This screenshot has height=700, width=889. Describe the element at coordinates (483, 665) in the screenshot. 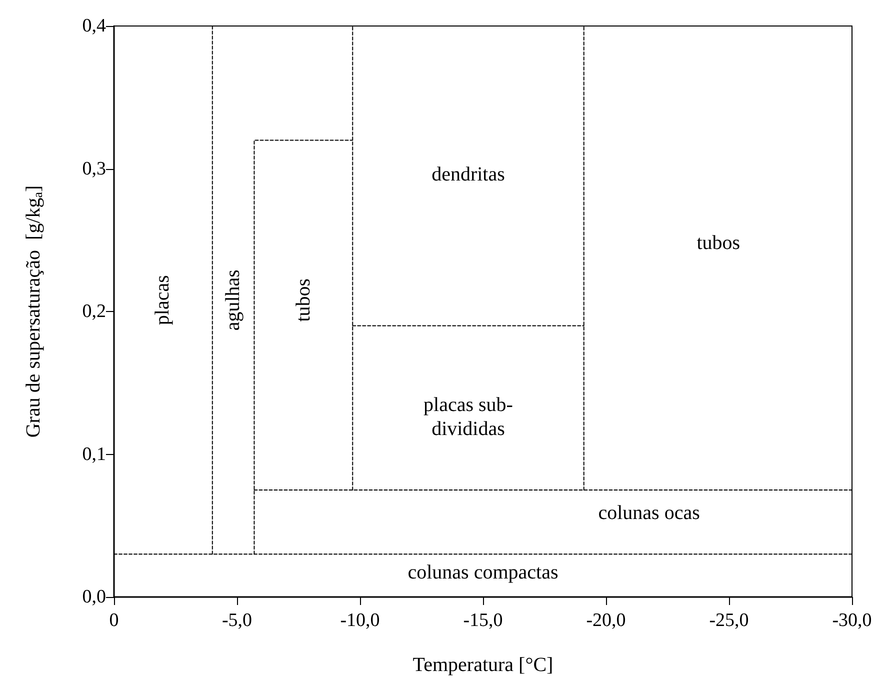

I see `x-axis-title: Temperatura [°C]` at that location.